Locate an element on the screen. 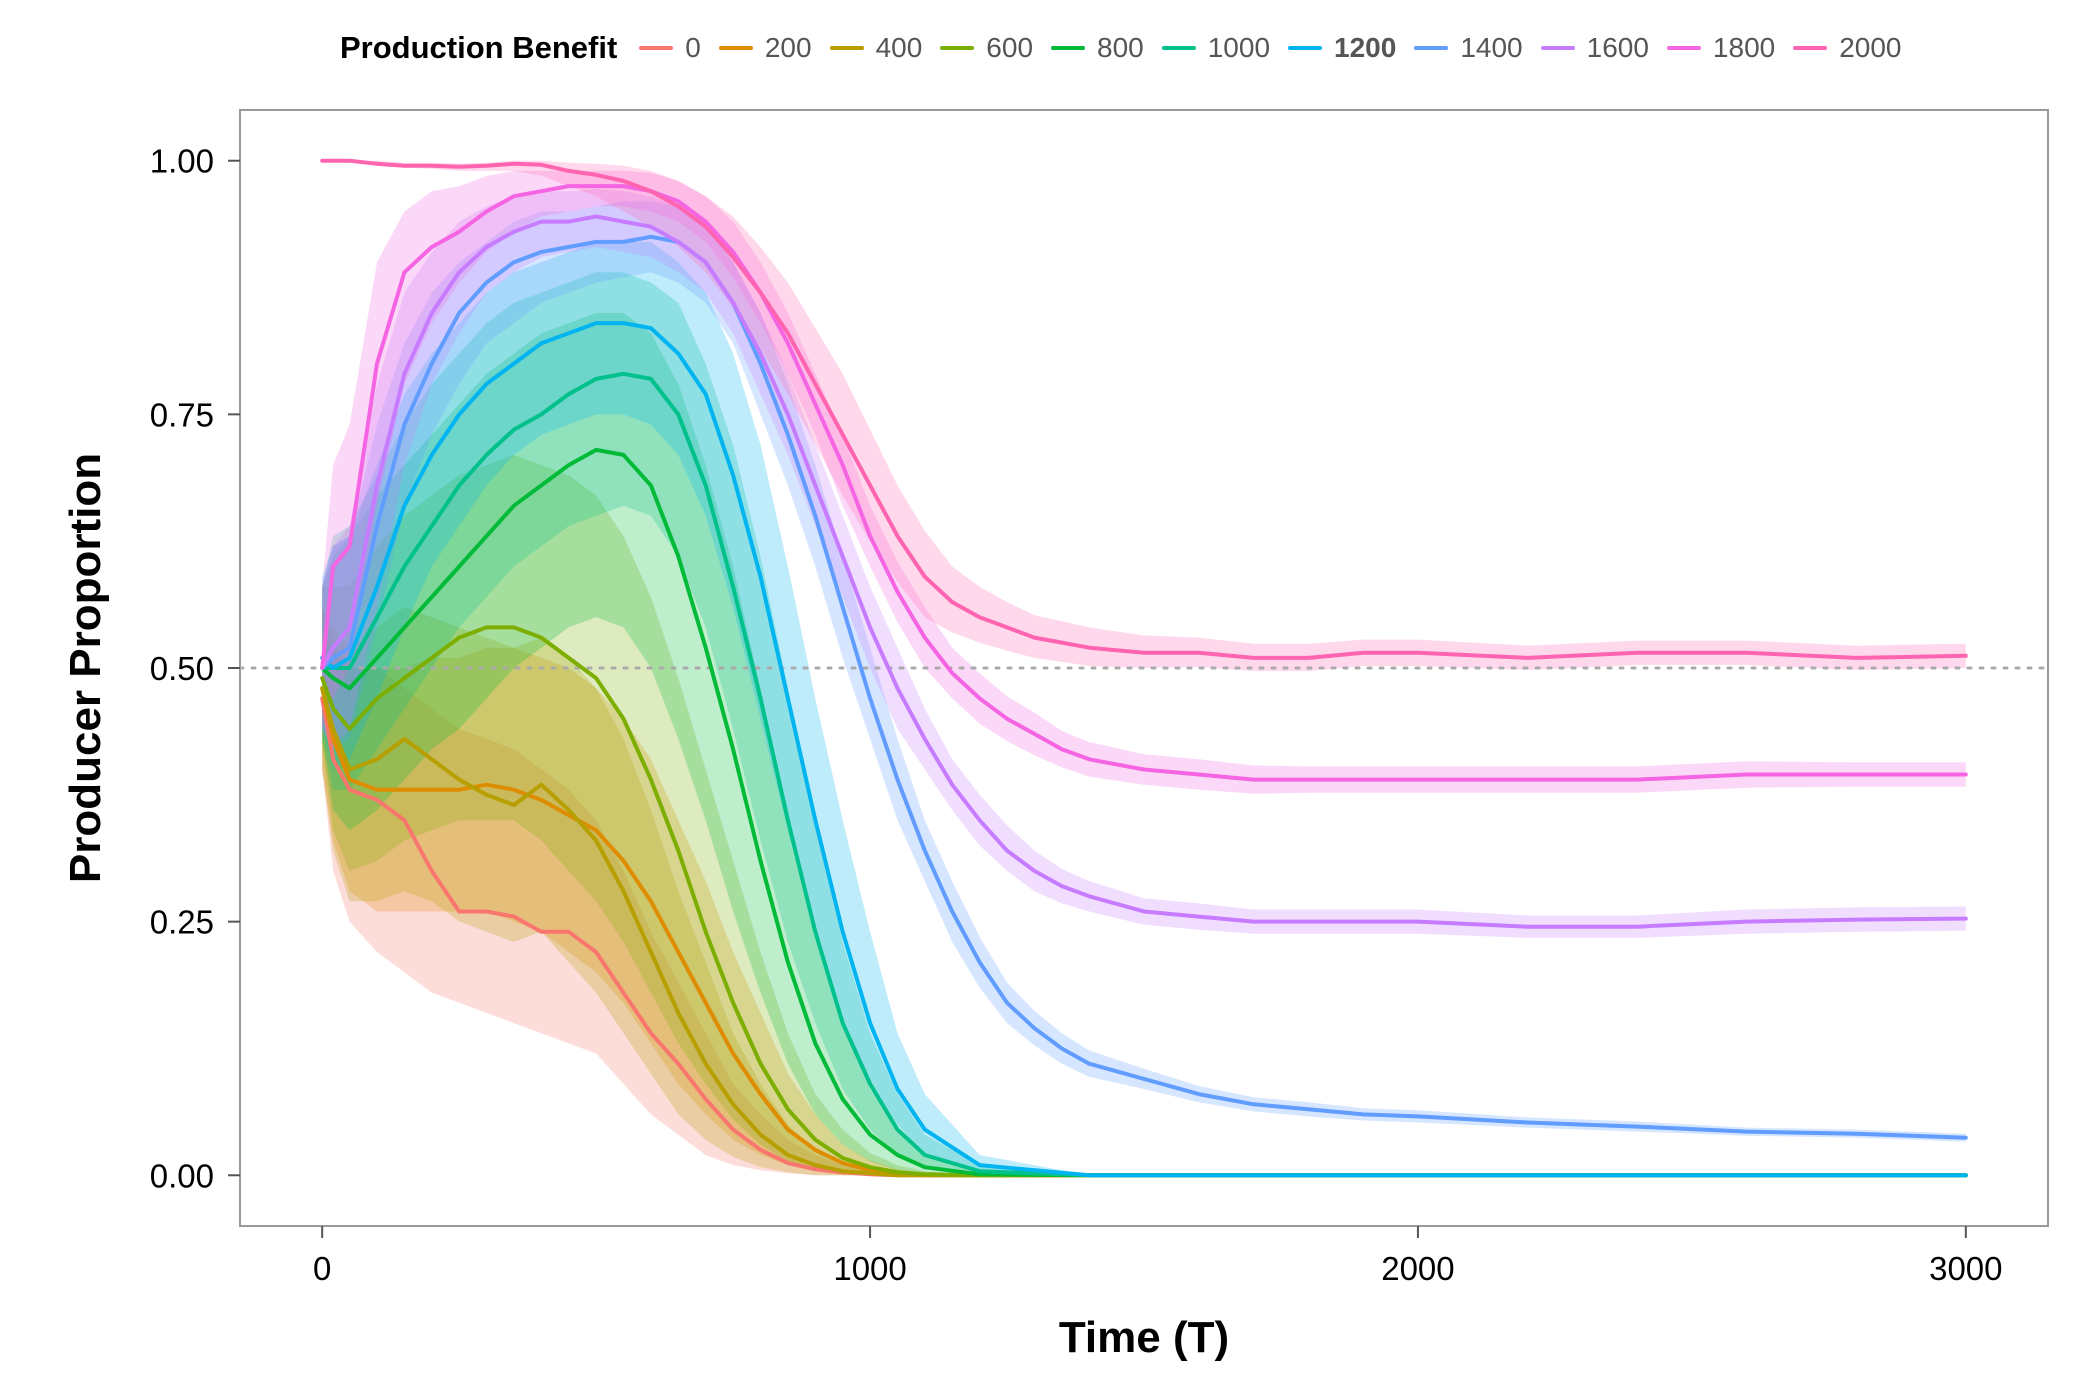  legend-item-1400: 1400 is located at coordinates (1468, 48).